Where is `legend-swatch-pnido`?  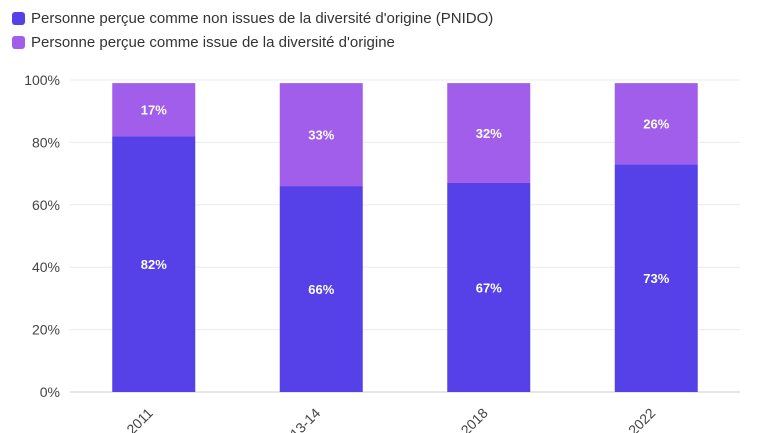 legend-swatch-pnido is located at coordinates (18, 18).